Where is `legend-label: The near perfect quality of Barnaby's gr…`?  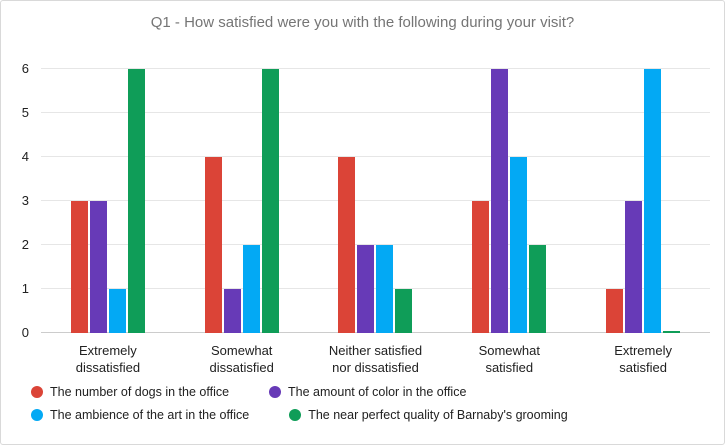 legend-label: The near perfect quality of Barnaby's gr… is located at coordinates (438, 415).